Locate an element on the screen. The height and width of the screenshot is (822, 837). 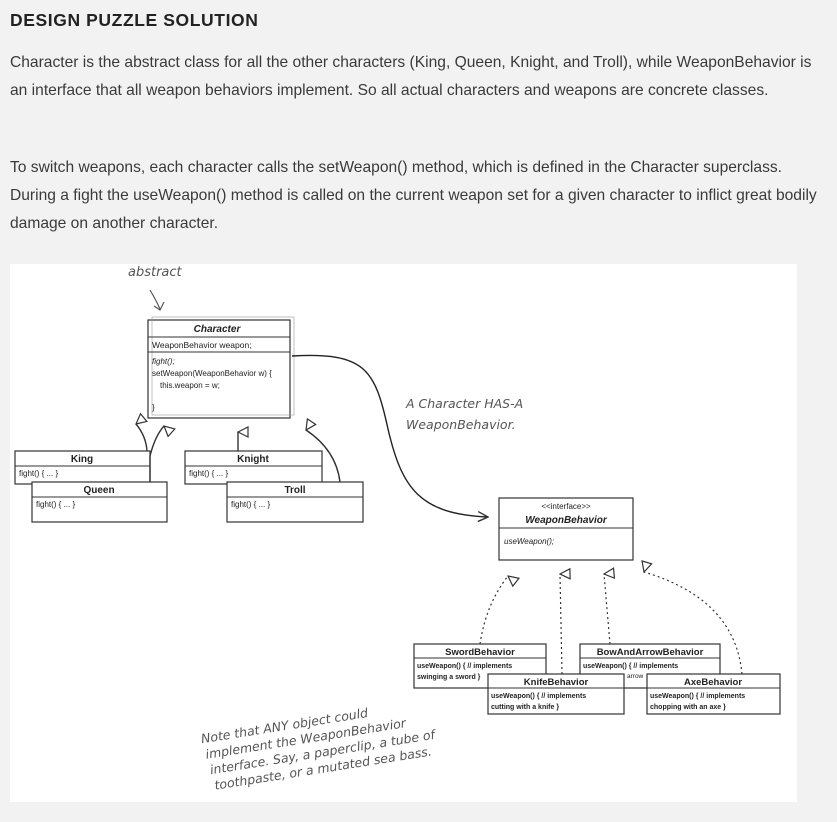
class-knight-method: fight() { ... } is located at coordinates (208, 473).